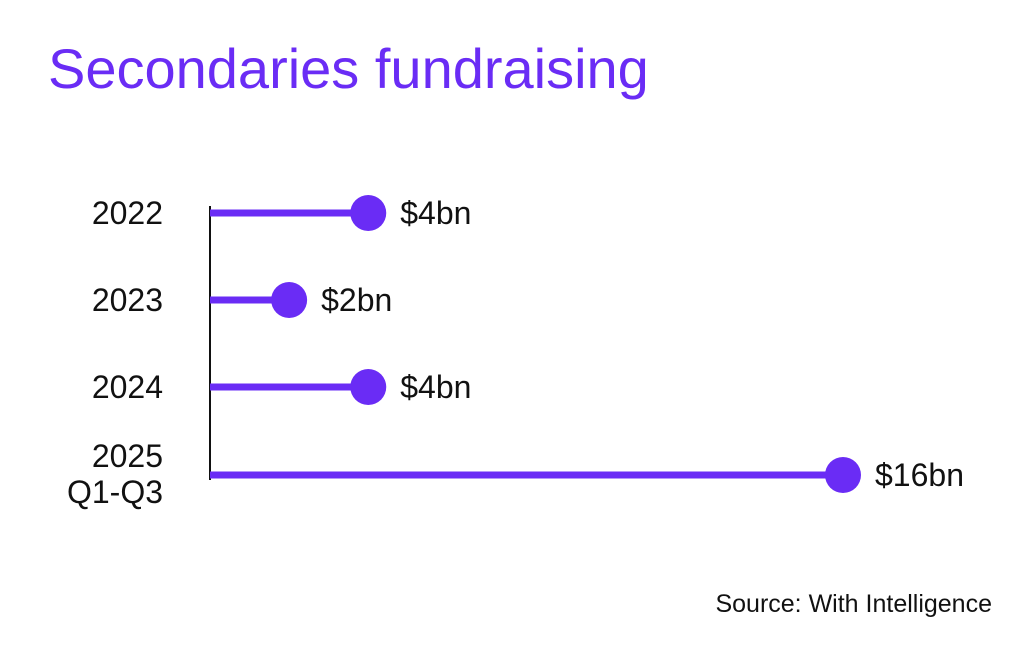 The width and height of the screenshot is (1028, 670). Describe the element at coordinates (348, 68) in the screenshot. I see `chart-title: Secondaries fundraising` at that location.